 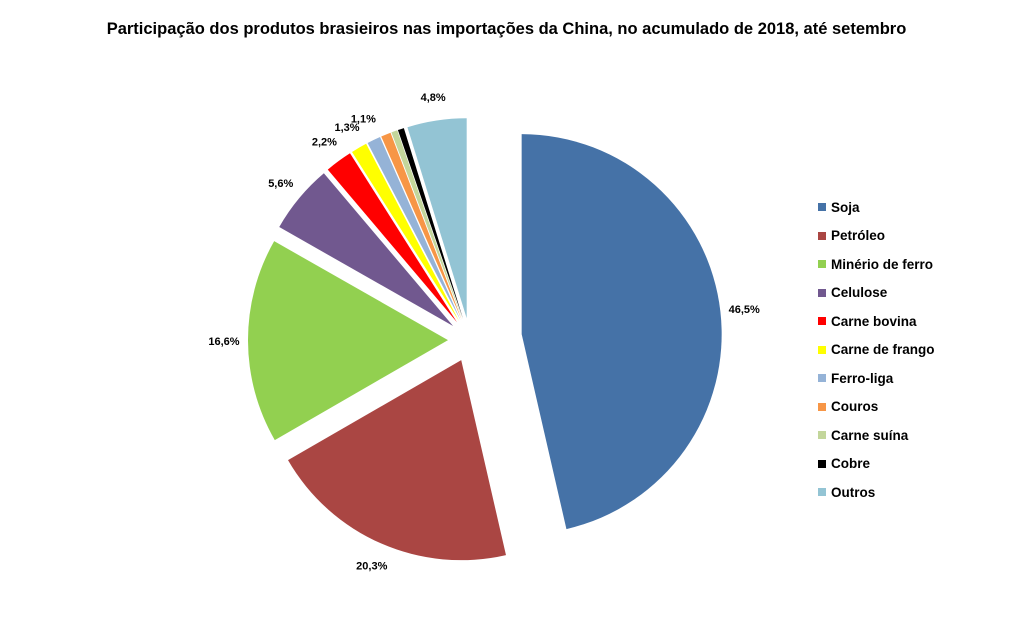 I want to click on legend-item: Carne de frango, so click(x=876, y=350).